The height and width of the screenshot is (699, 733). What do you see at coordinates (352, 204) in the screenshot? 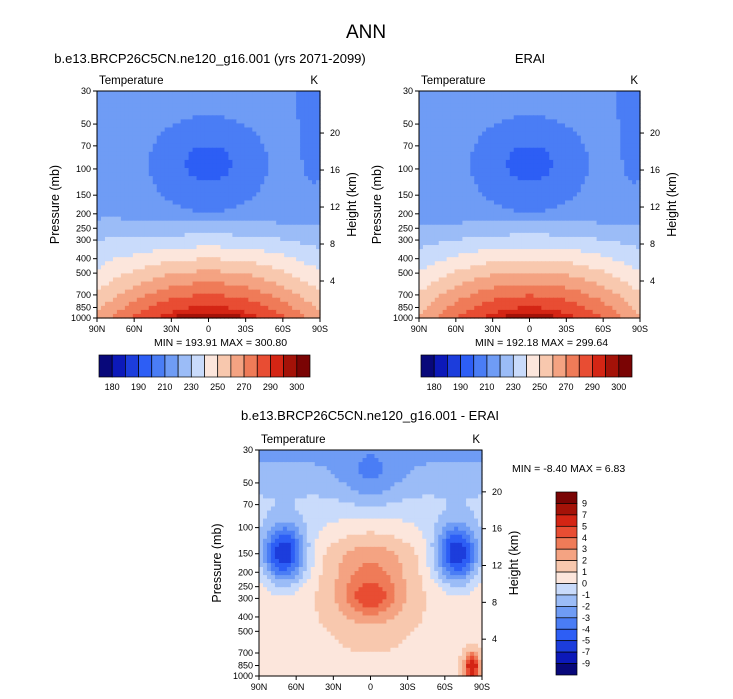
I see `height-axis-label: Height (km)` at bounding box center [352, 204].